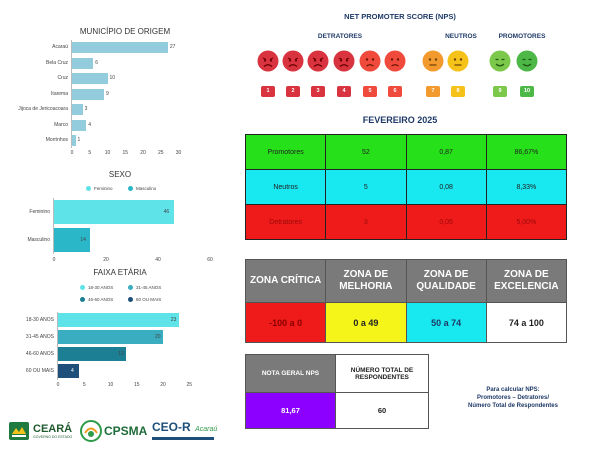 Image resolution: width=600 pixels, height=450 pixels. I want to click on zone-header: ZONA DE QUALIDADE, so click(446, 281).